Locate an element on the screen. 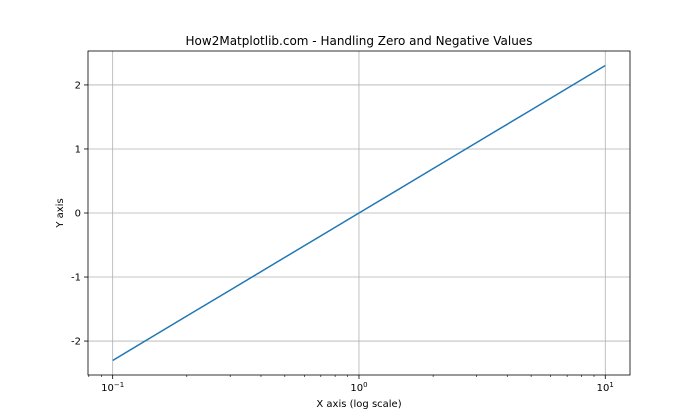 This screenshot has width=700, height=420. x-tick-label: 10¹ is located at coordinates (605, 387).